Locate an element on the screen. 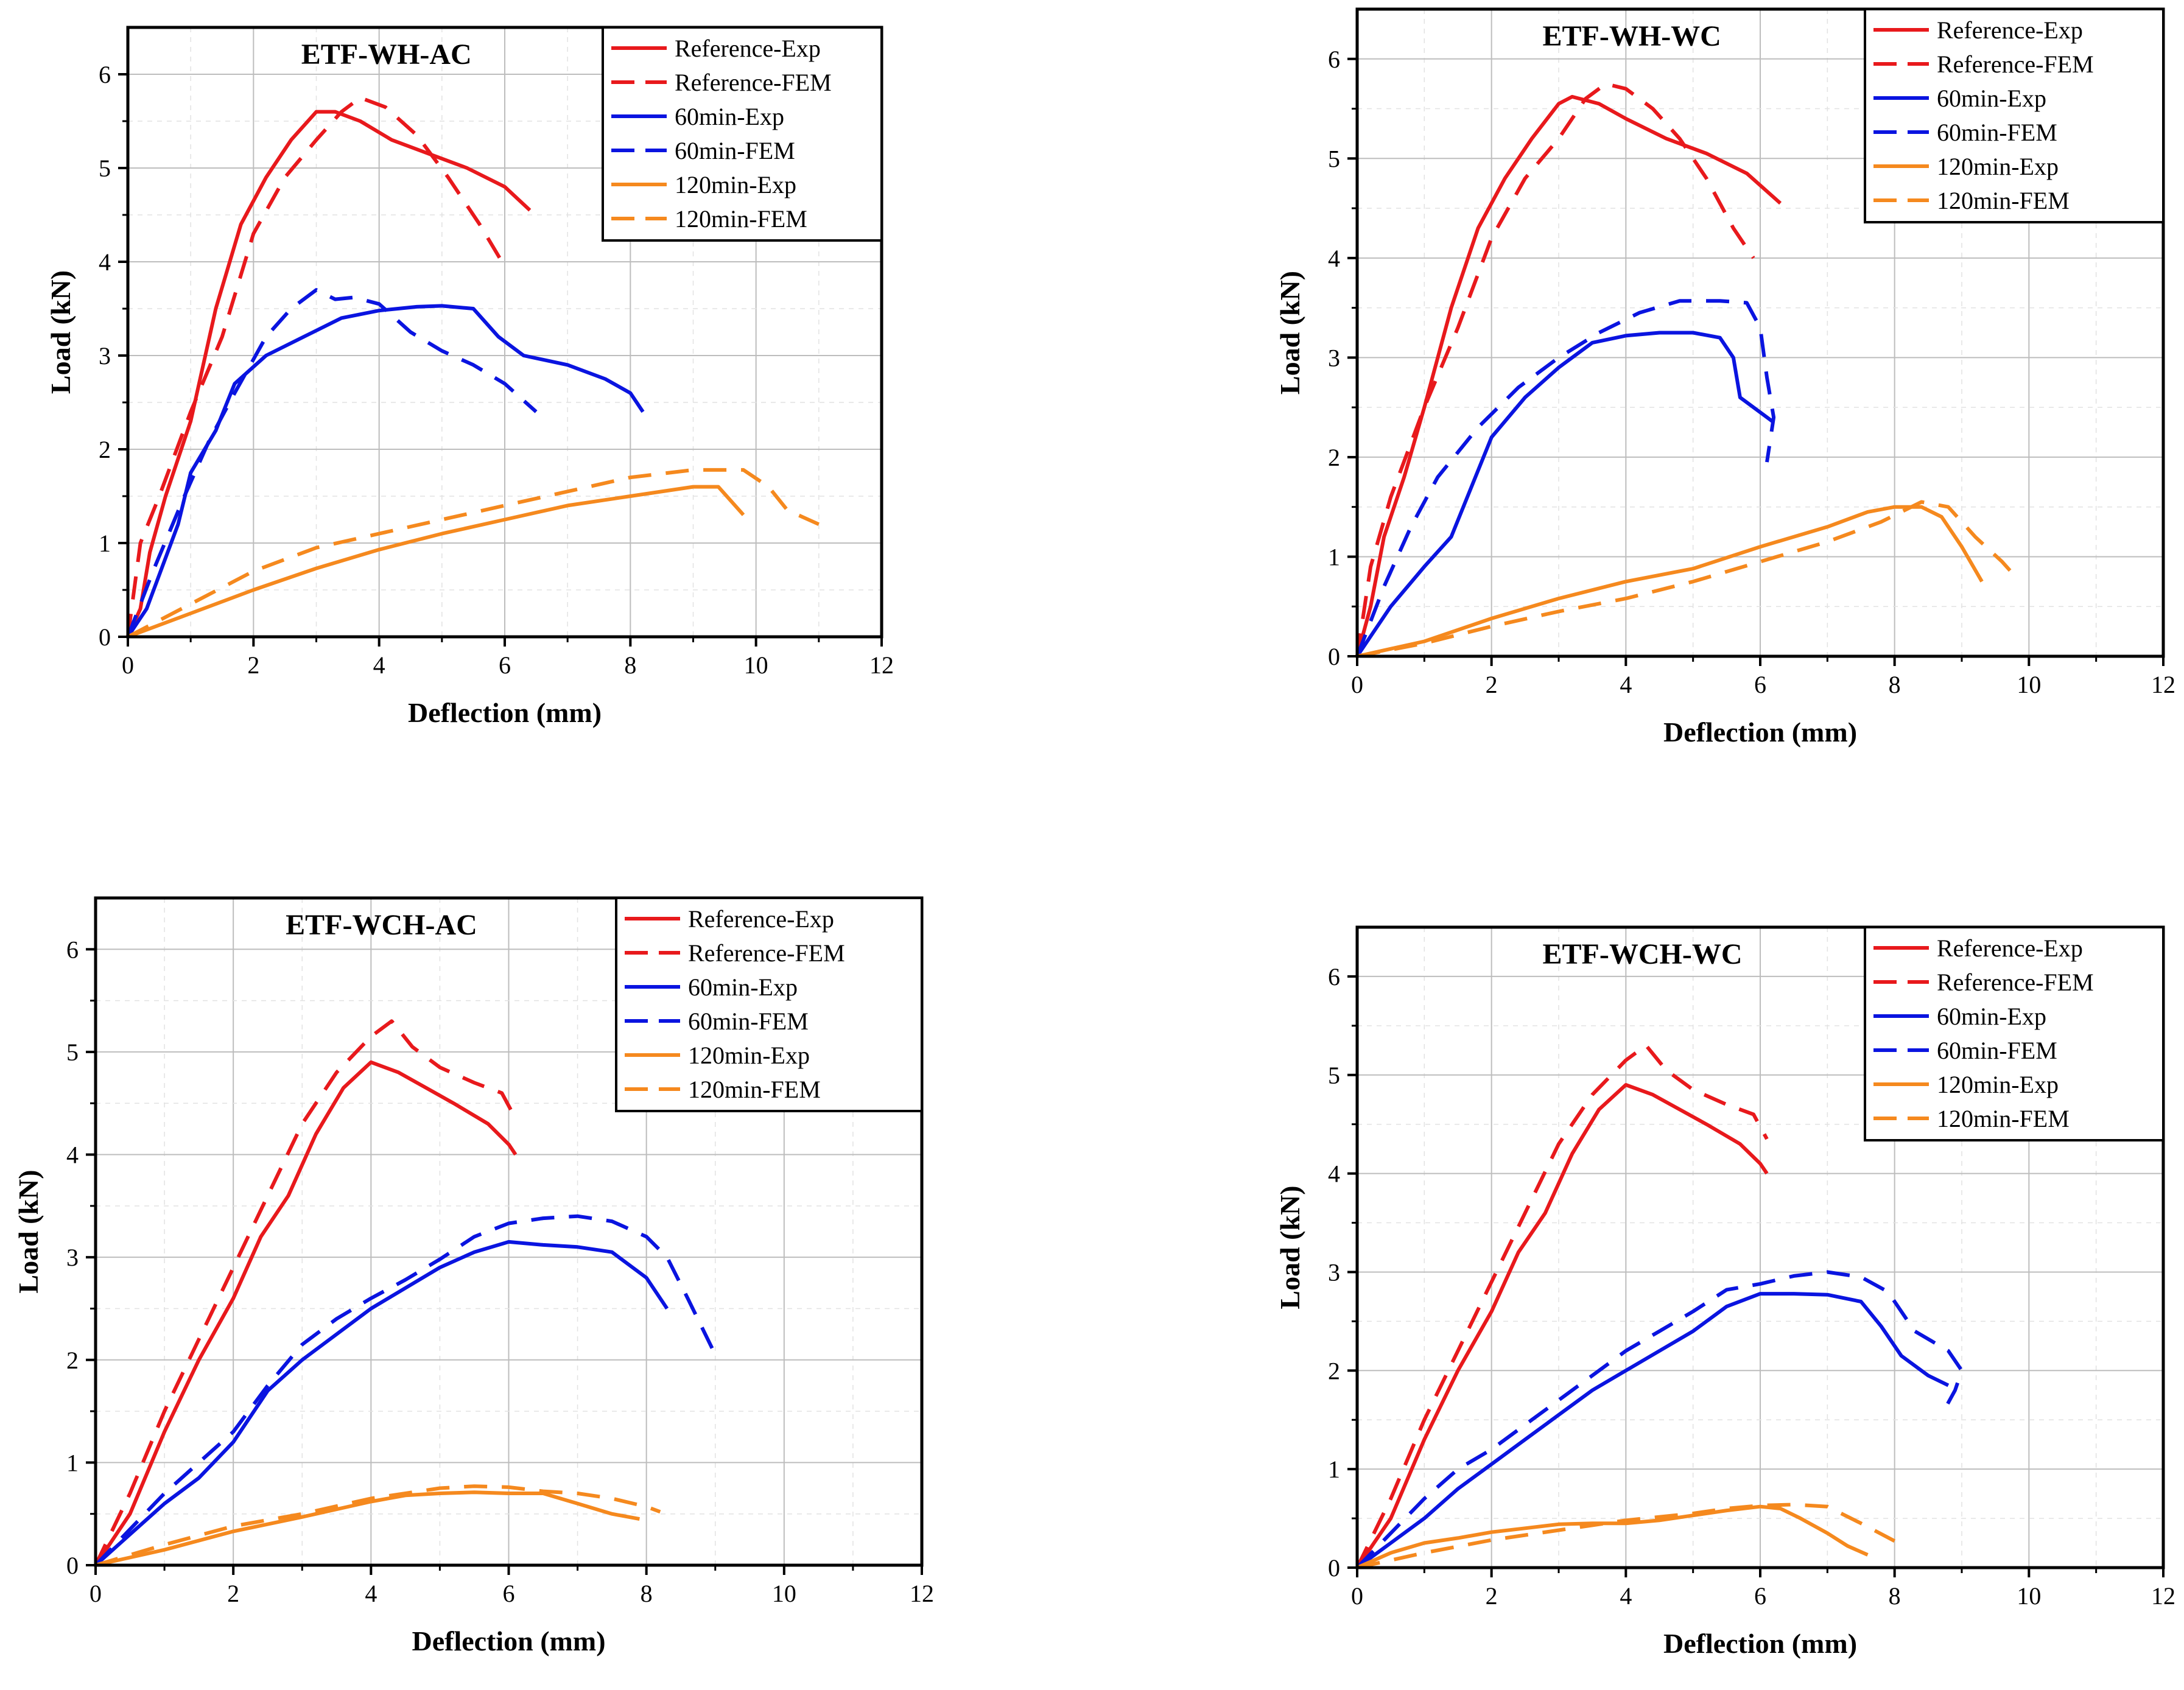 The image size is (2184, 1690). series-line-120min-fem is located at coordinates (1626, 1535).